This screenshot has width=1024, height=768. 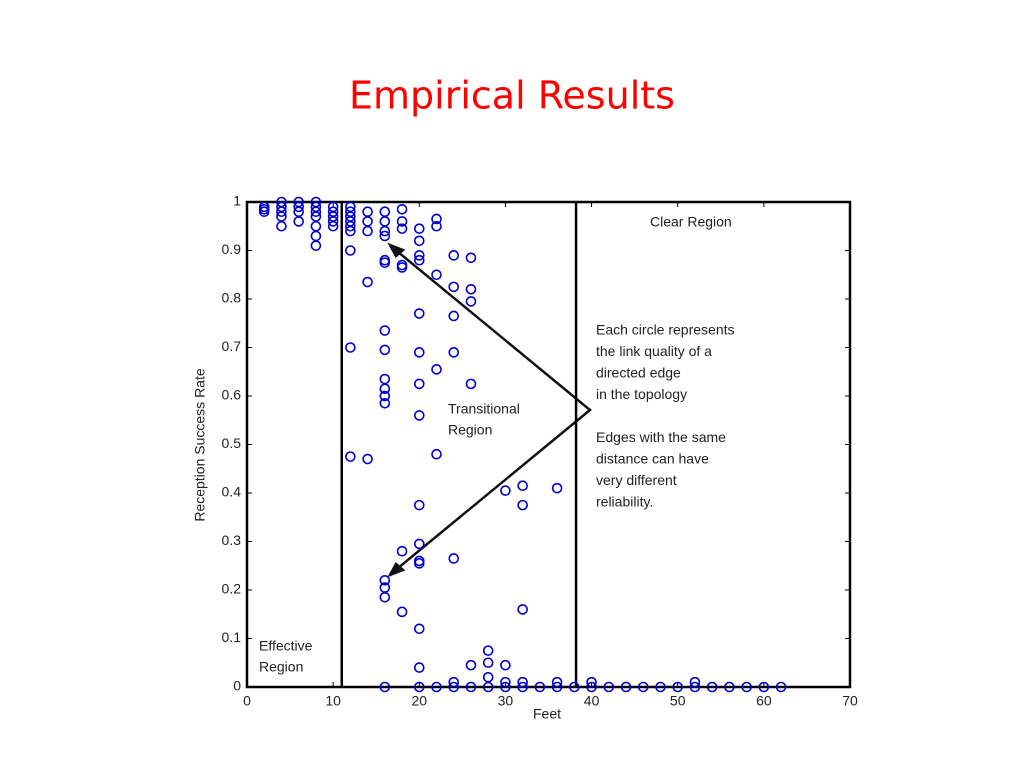 What do you see at coordinates (247, 701) in the screenshot?
I see `x-tick-label: 0` at bounding box center [247, 701].